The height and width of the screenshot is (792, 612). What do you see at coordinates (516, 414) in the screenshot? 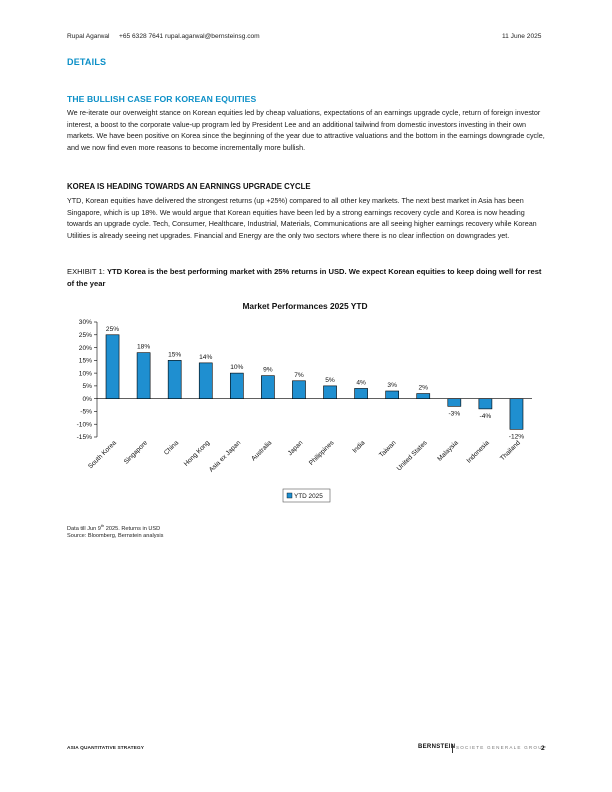
I see `bar-thailand` at bounding box center [516, 414].